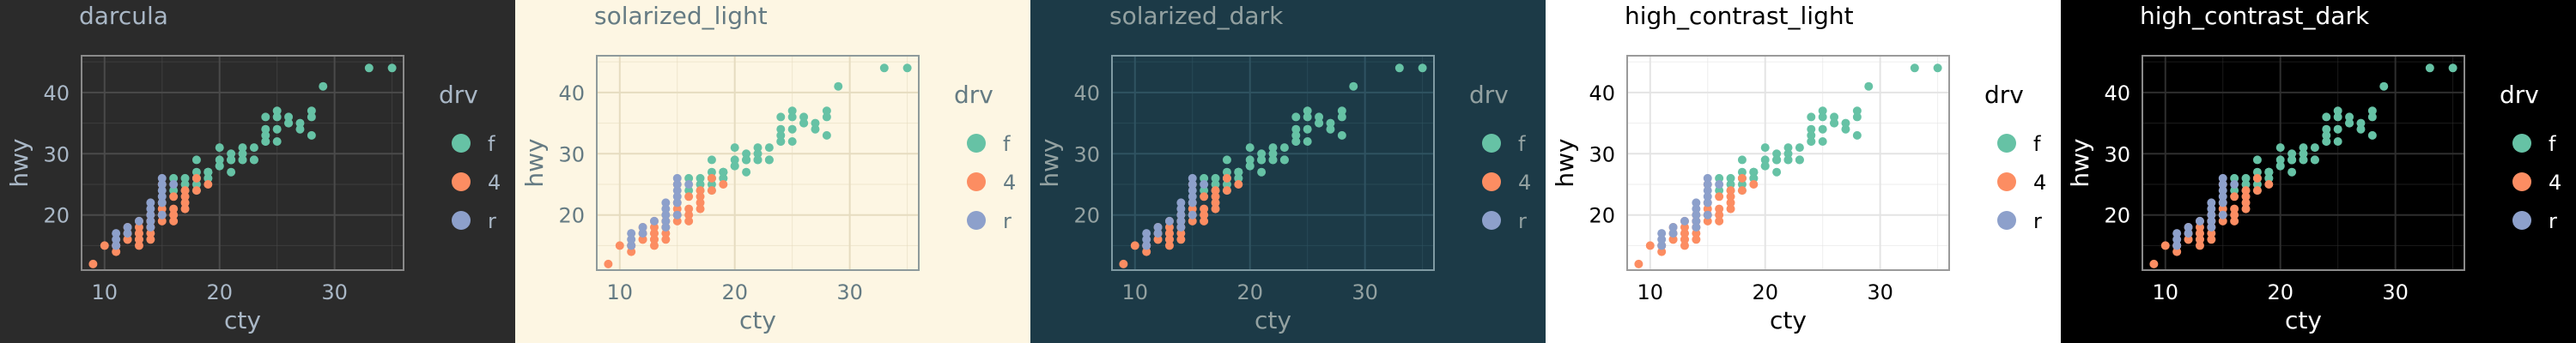  What do you see at coordinates (105, 292) in the screenshot?
I see `x-tick-label: 10` at bounding box center [105, 292].